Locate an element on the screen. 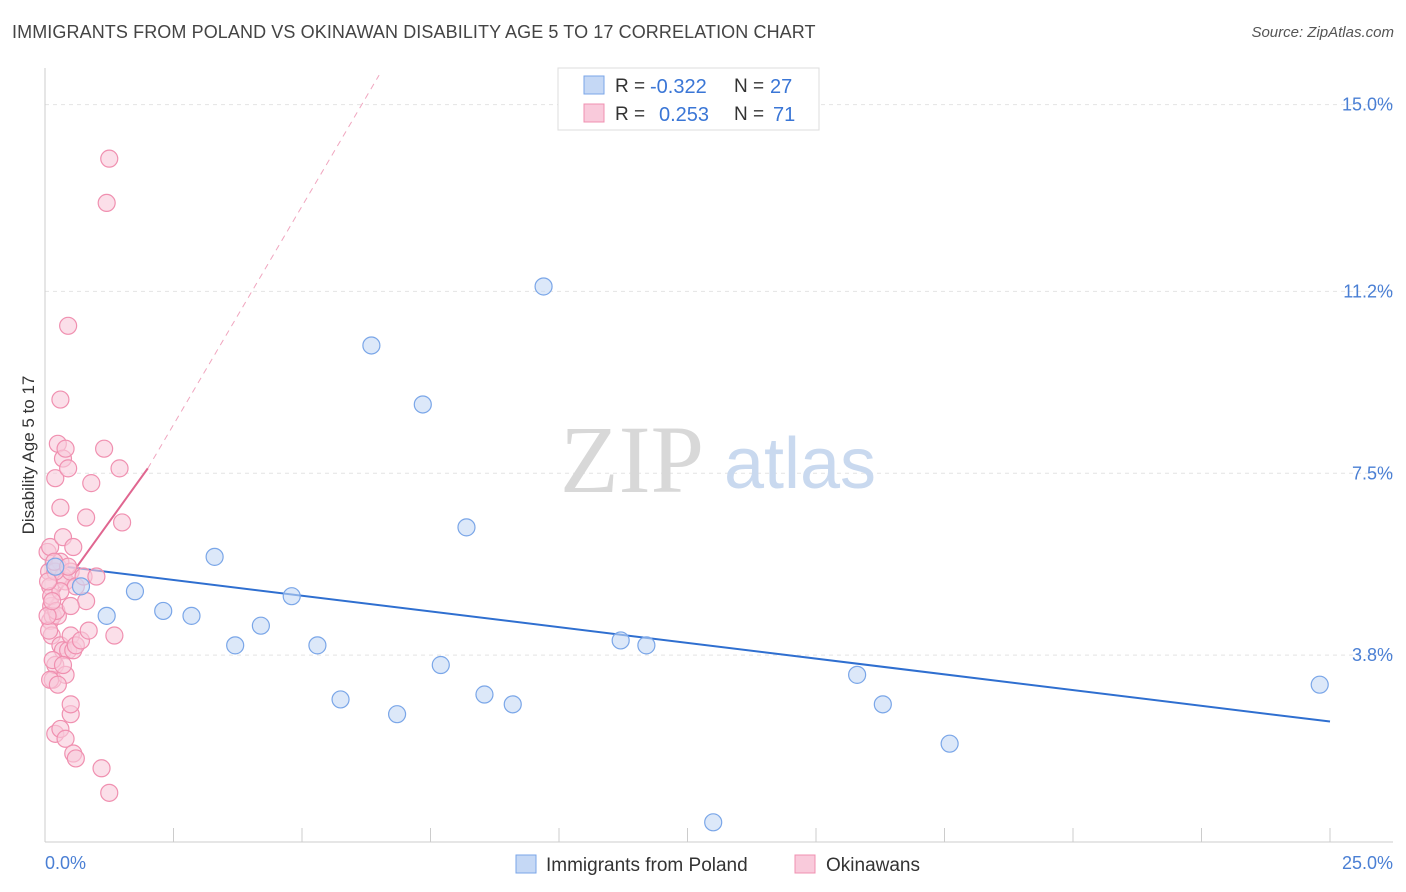 This screenshot has height=892, width=1406. legend-swatch-poland is located at coordinates (594, 85).